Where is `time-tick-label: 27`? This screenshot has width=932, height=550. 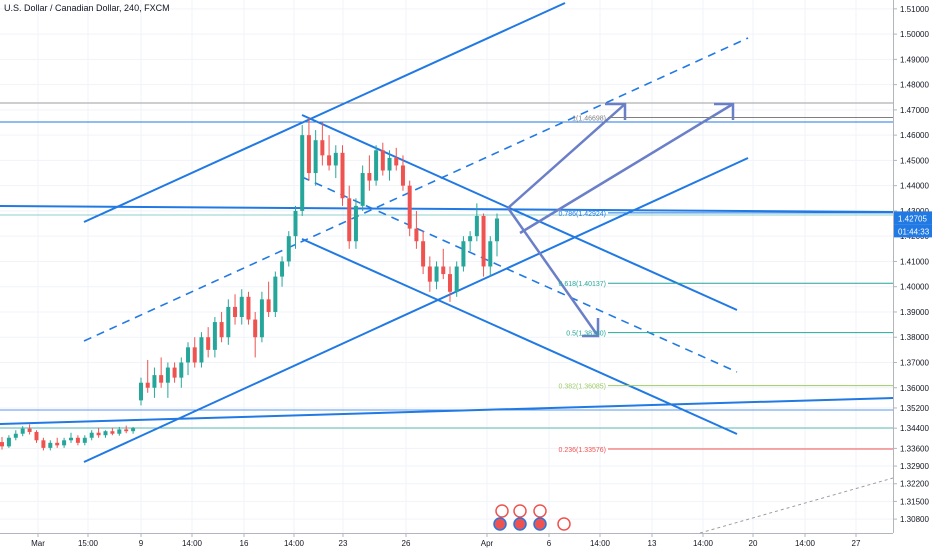 time-tick-label: 27 is located at coordinates (856, 543).